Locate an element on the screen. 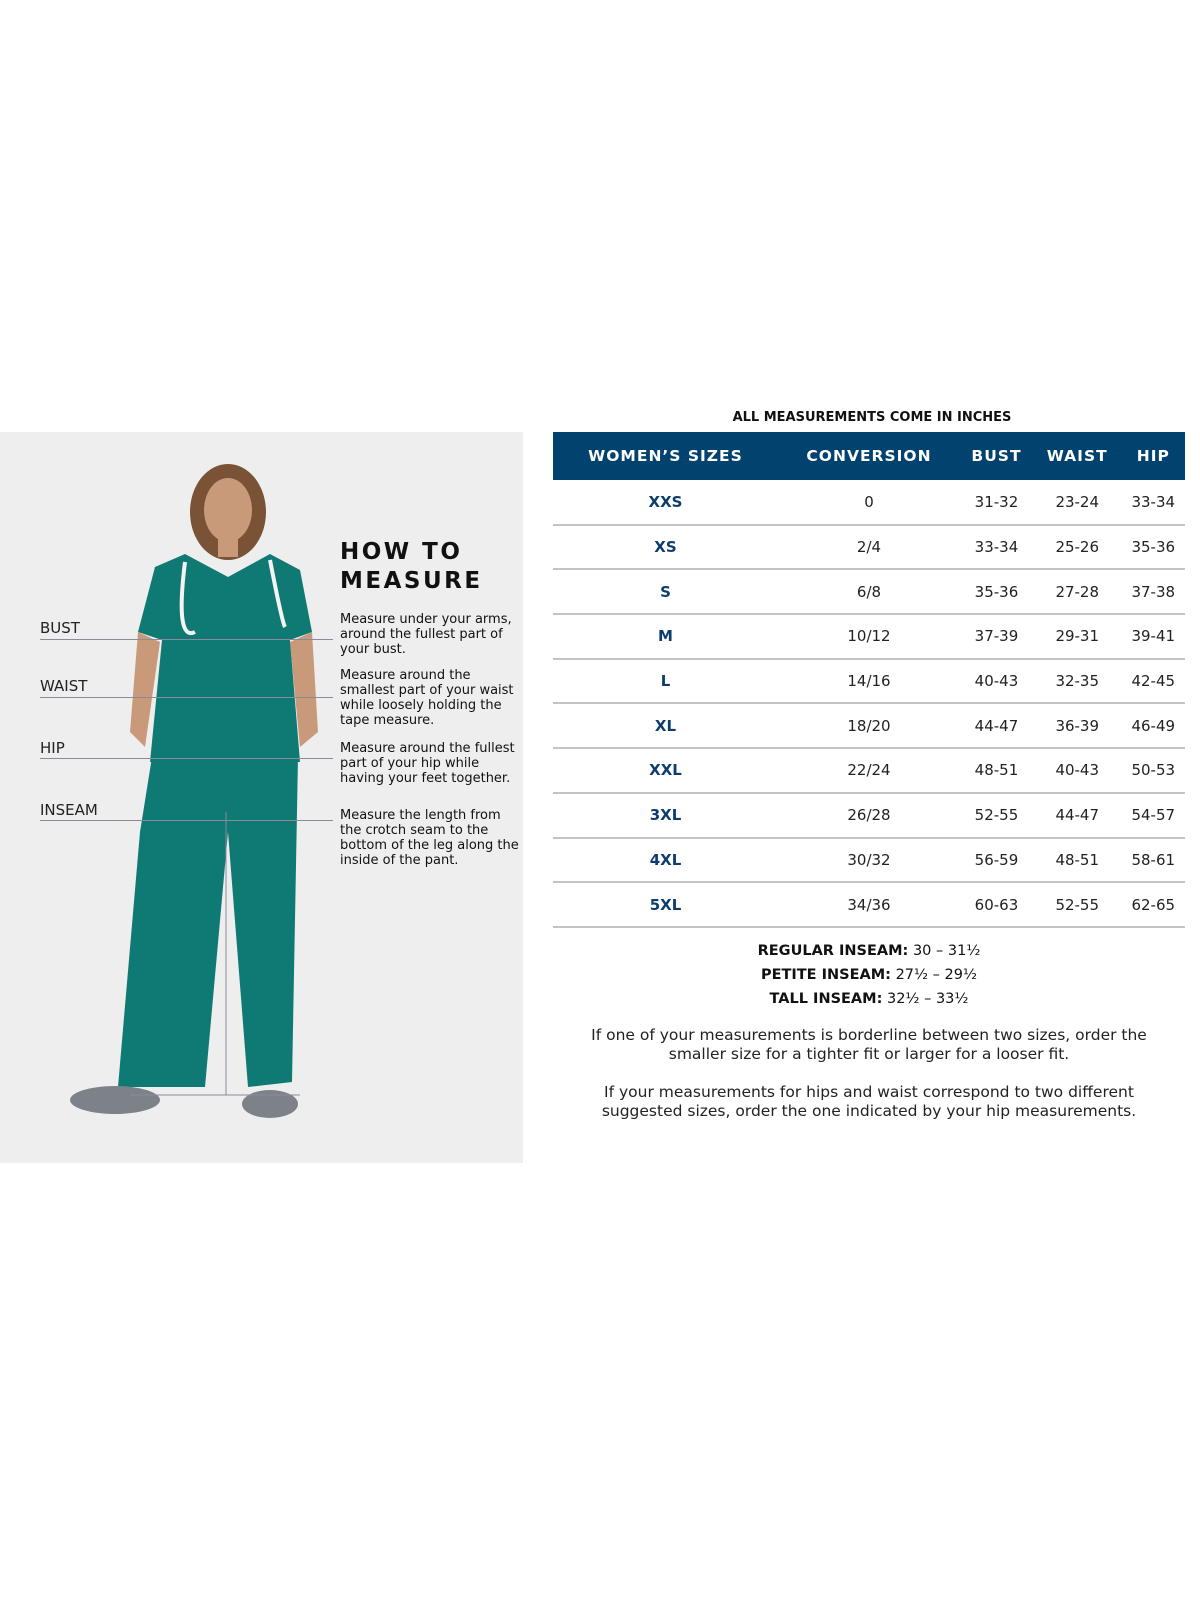 The width and height of the screenshot is (1200, 1600). value-cell: 18/20 is located at coordinates (868, 726).